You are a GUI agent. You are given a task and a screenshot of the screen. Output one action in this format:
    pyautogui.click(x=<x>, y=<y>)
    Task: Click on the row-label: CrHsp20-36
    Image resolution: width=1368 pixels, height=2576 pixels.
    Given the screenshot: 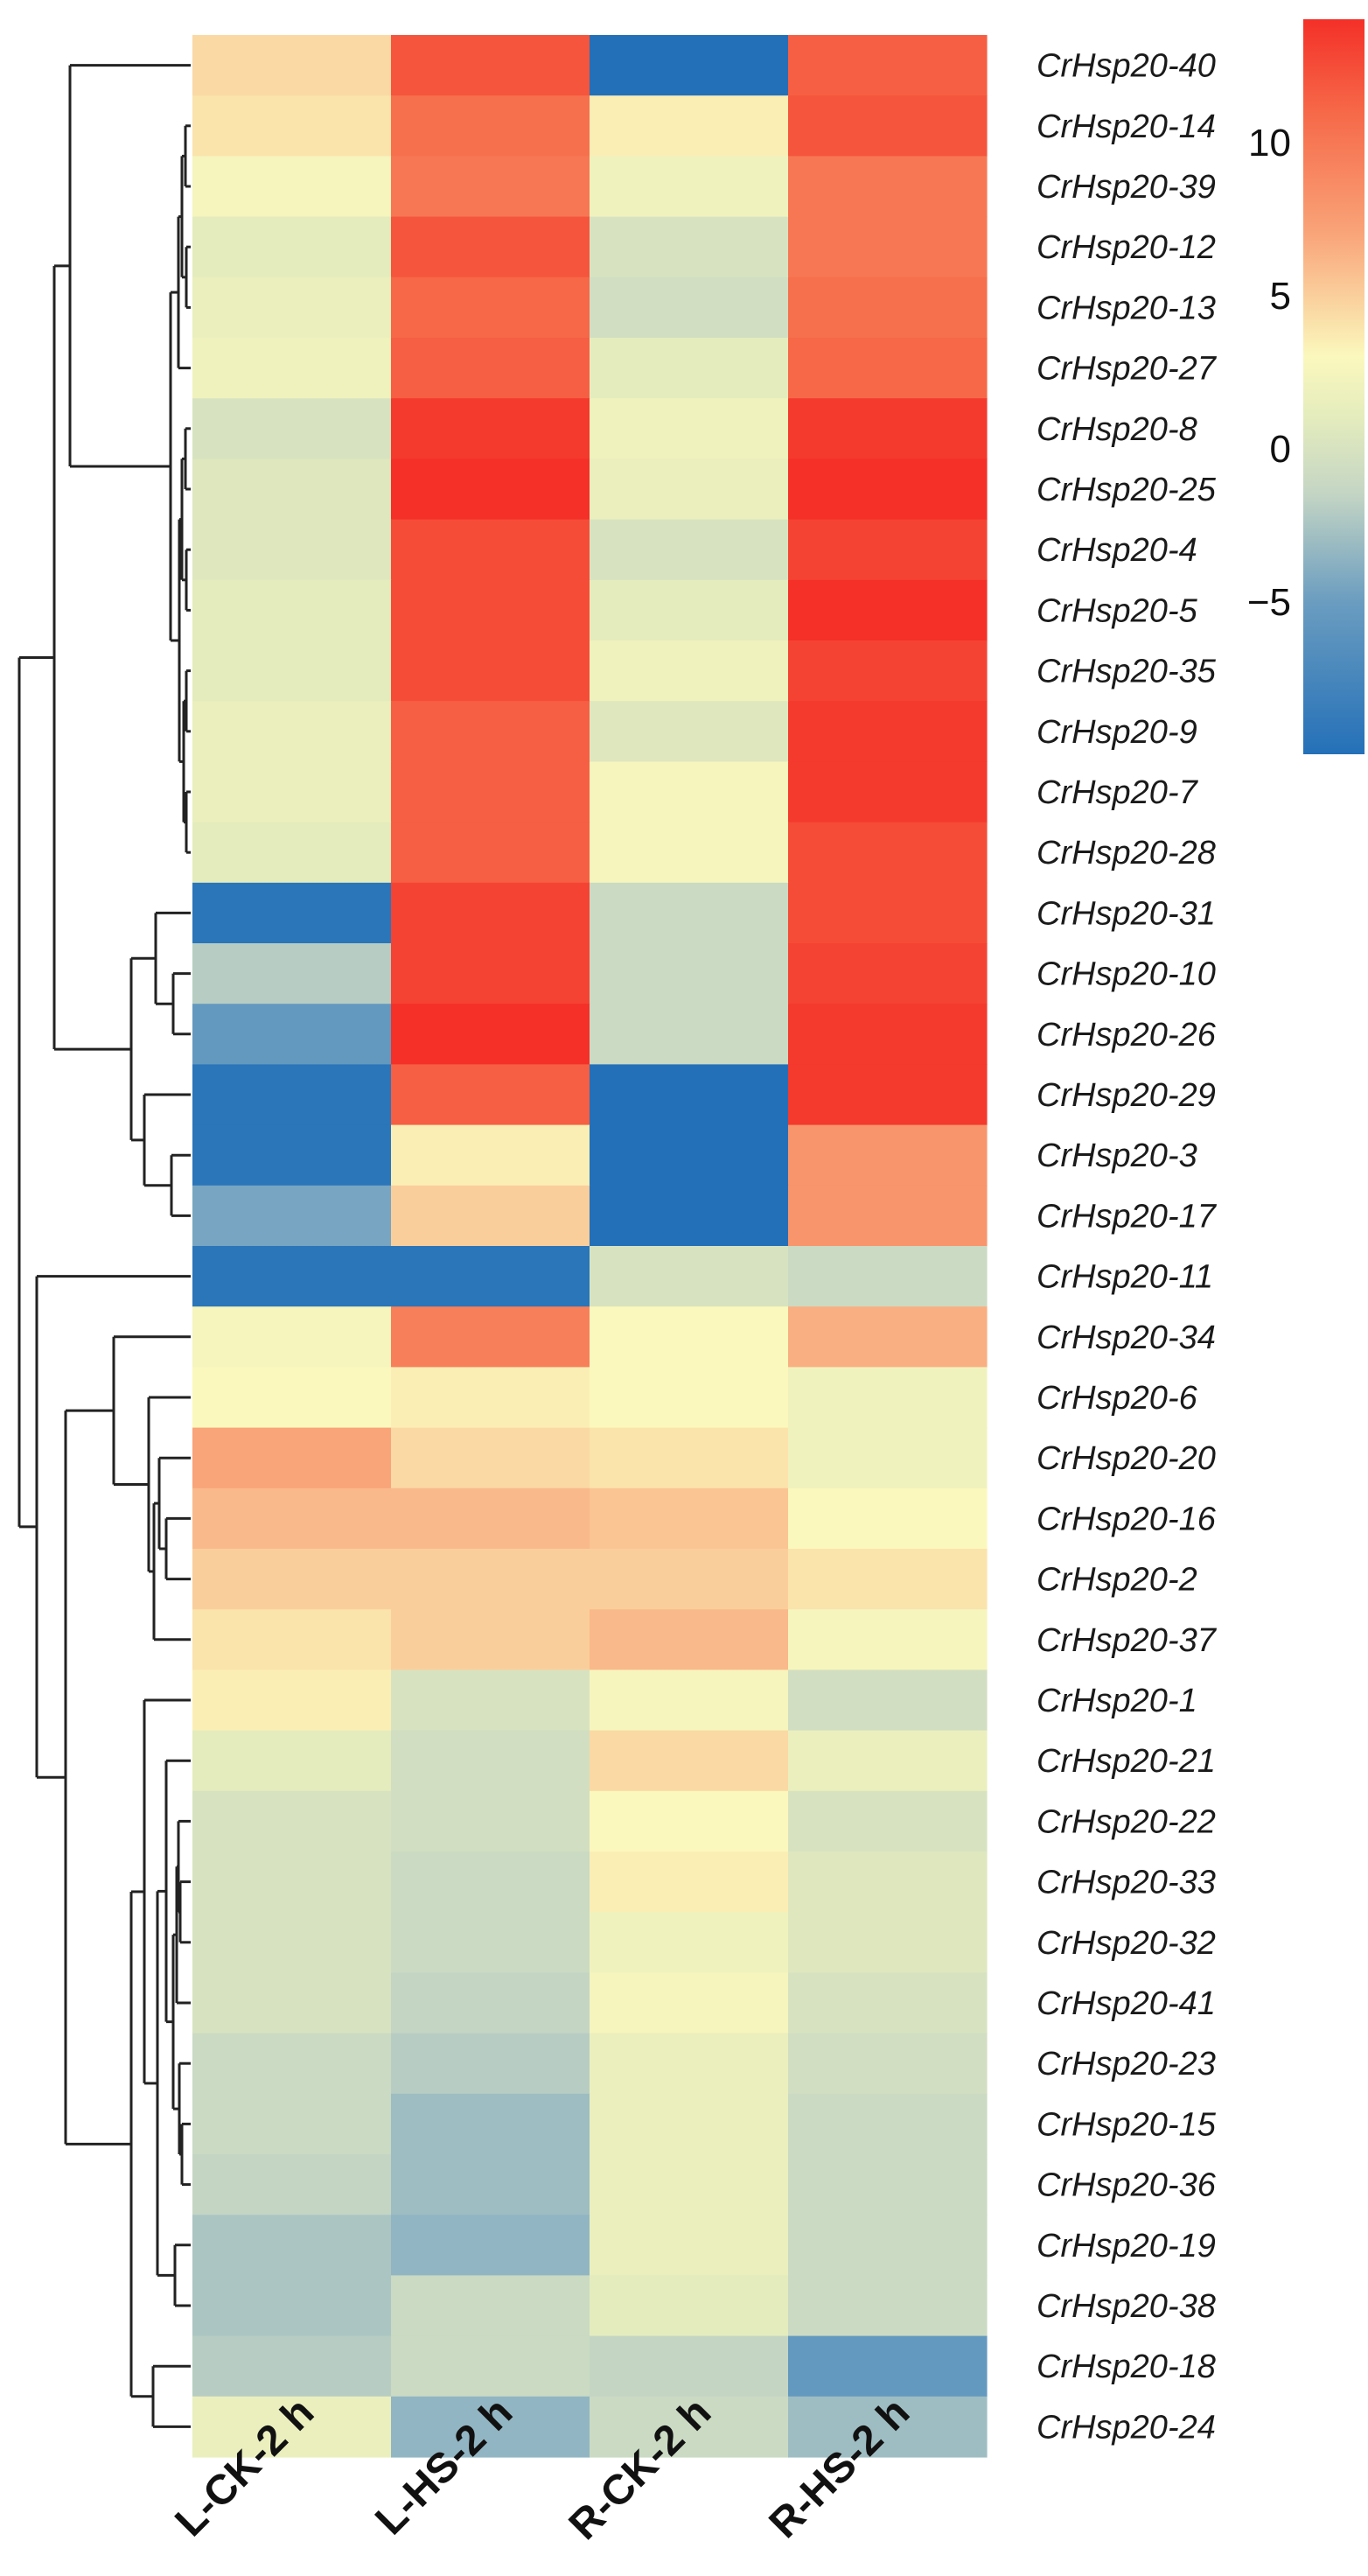 What is the action you would take?
    pyautogui.click(x=1126, y=2185)
    